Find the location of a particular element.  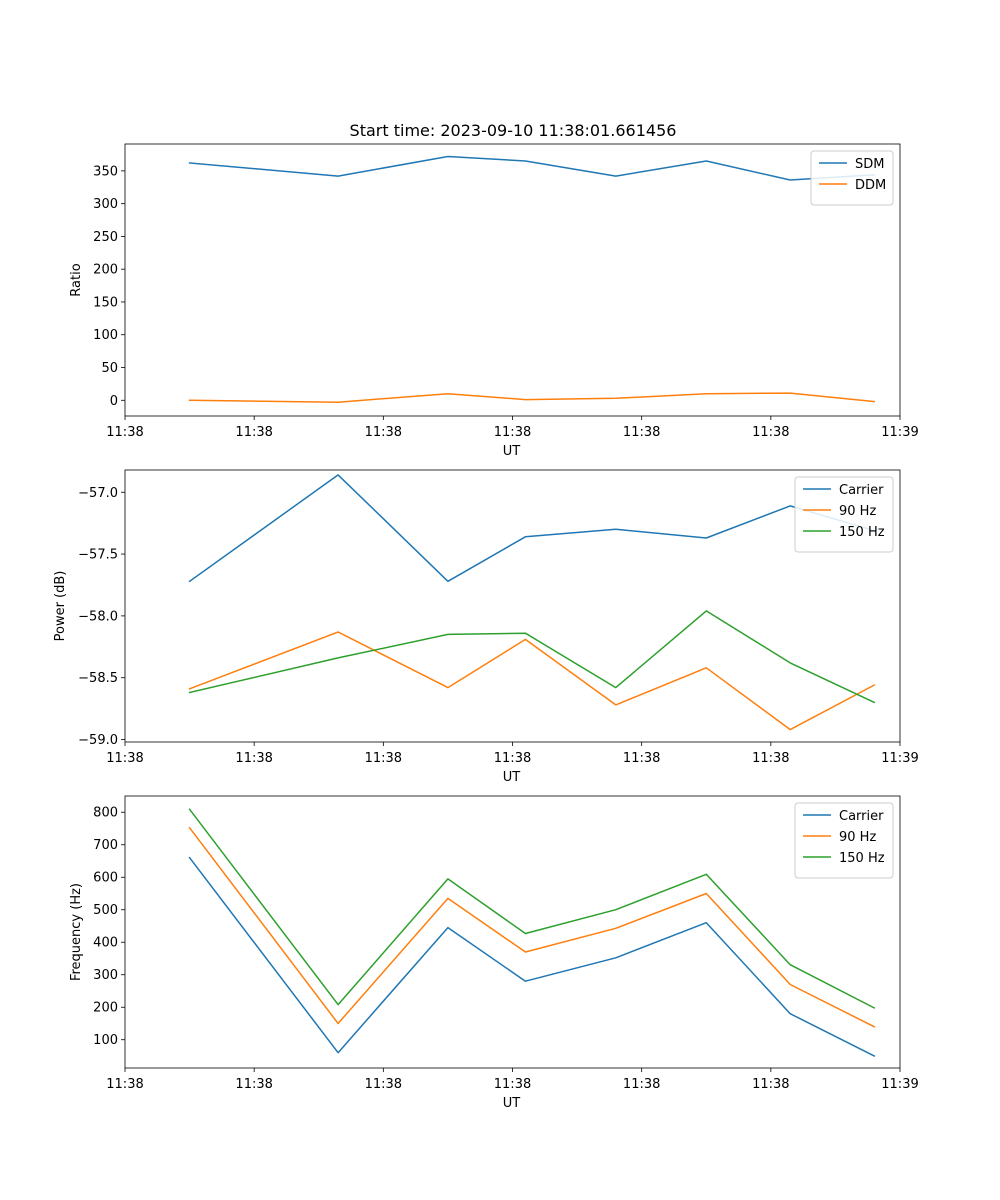

y-axis-label: Power (dB) is located at coordinates (60, 606).